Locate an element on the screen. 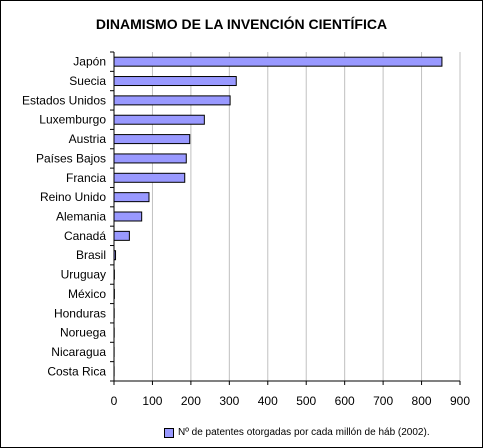  category-label: Austria is located at coordinates (88, 139).